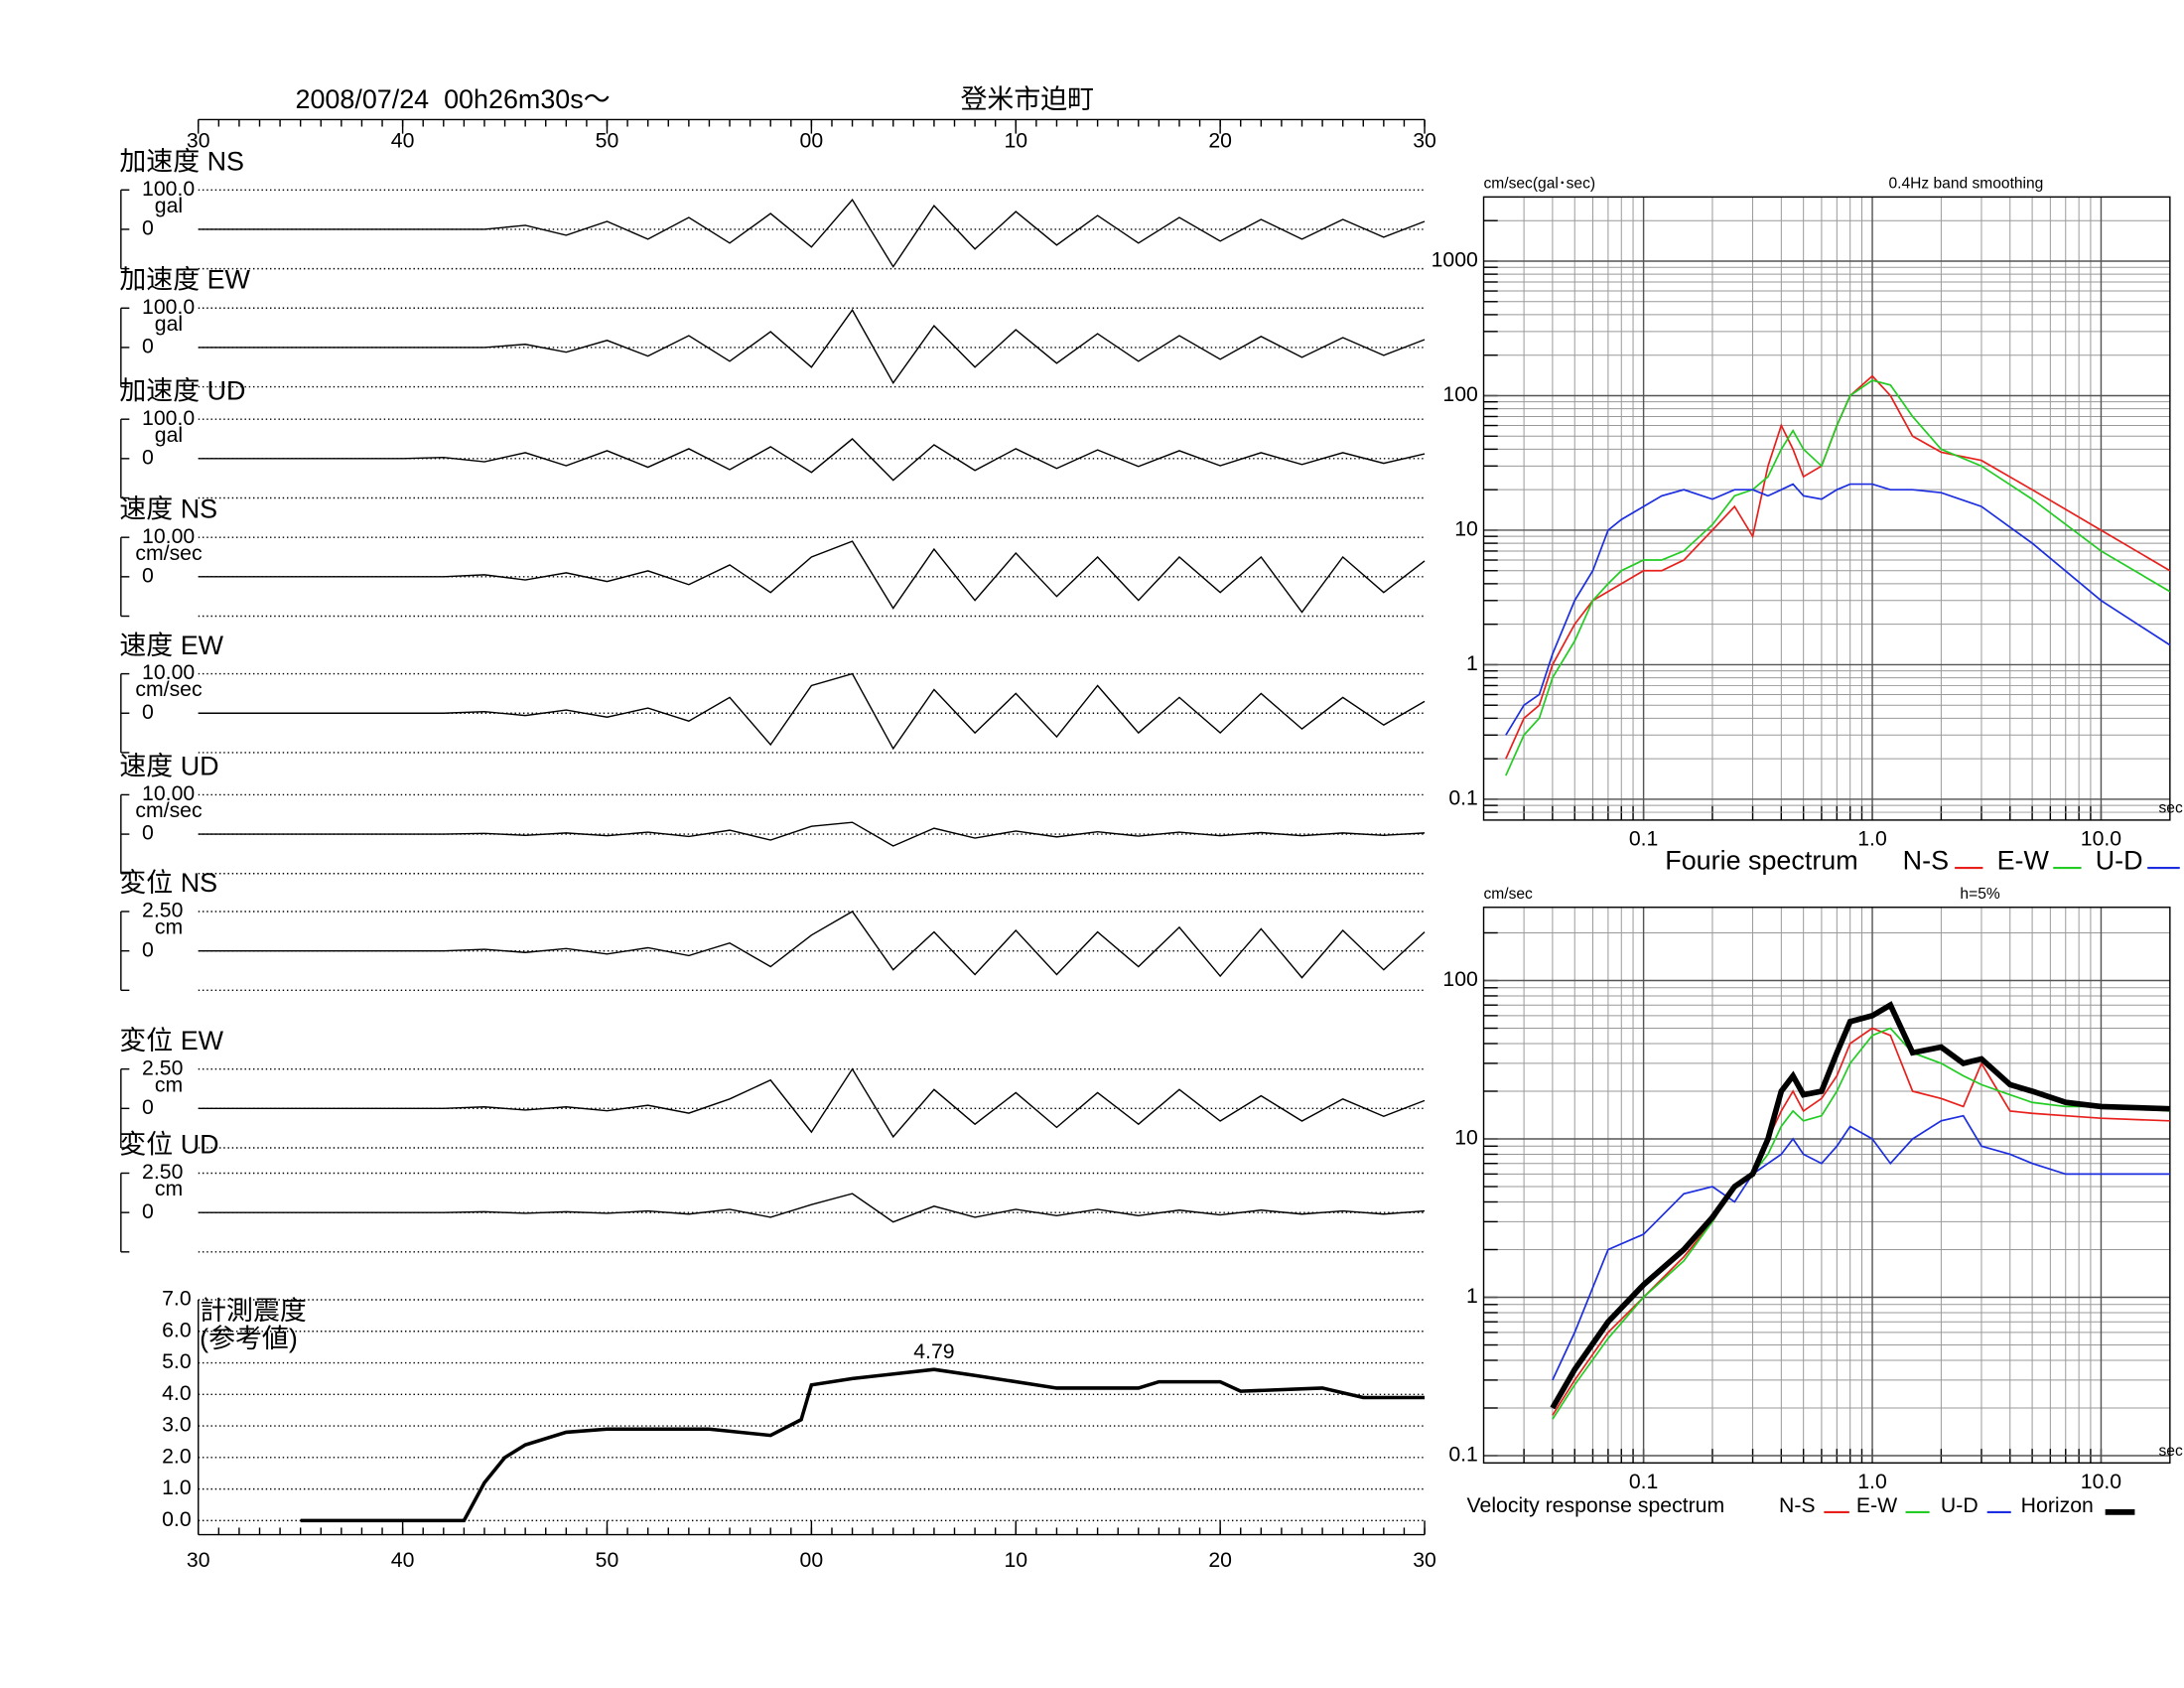 The image size is (2184, 1688). I want to click on chart-subtitle: (参考値), so click(249, 1338).